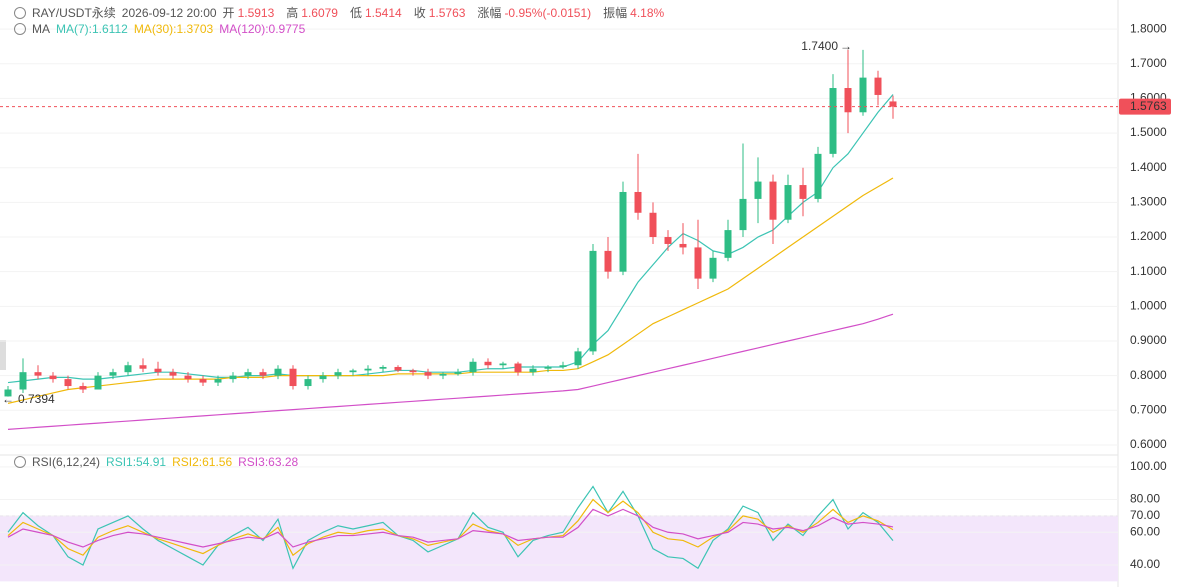  Describe the element at coordinates (292, 13) in the screenshot. I see `field-label: 高` at that location.